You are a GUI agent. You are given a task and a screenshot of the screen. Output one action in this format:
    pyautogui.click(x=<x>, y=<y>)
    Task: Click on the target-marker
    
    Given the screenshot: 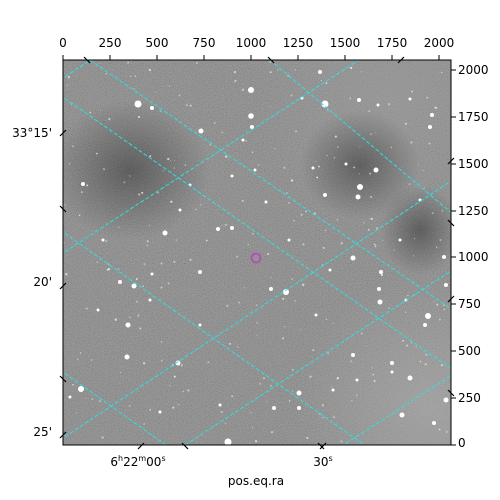 What is the action you would take?
    pyautogui.click(x=256, y=258)
    